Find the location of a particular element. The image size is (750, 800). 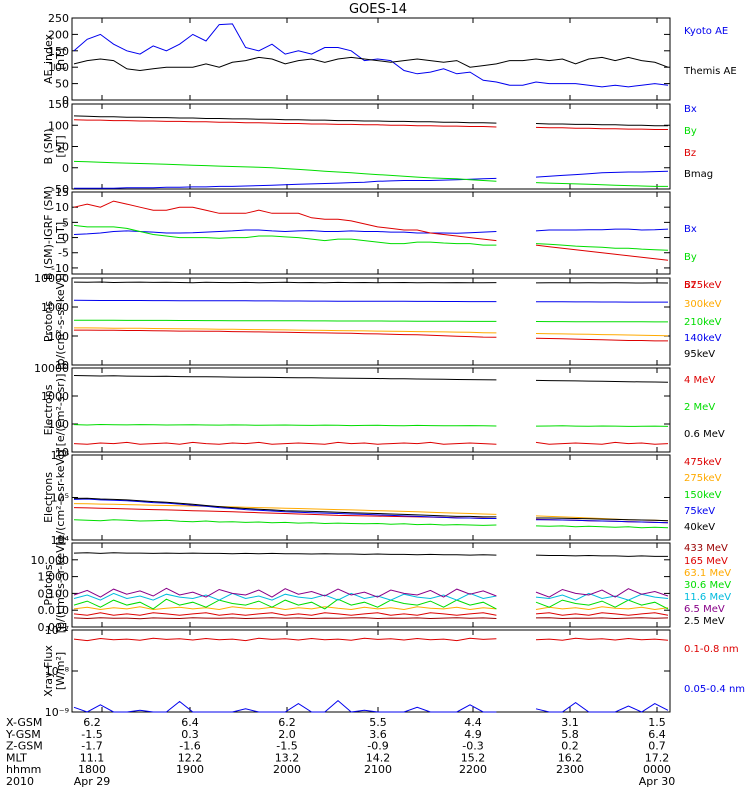

orbit-value: 17.2 is located at coordinates (657, 757).